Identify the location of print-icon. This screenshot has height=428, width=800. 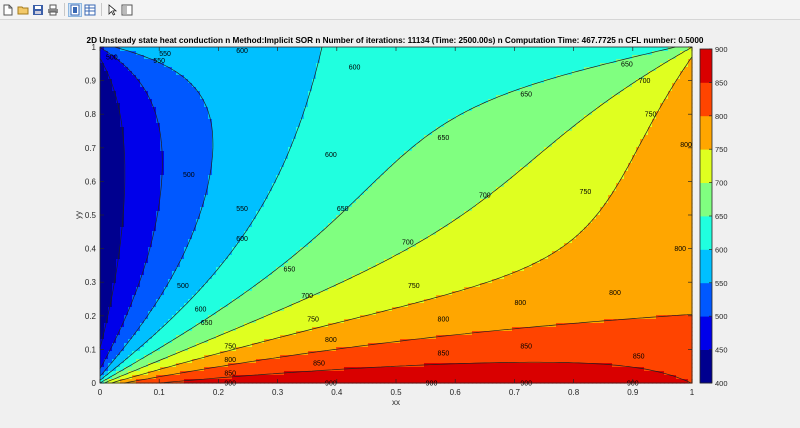
(53, 10).